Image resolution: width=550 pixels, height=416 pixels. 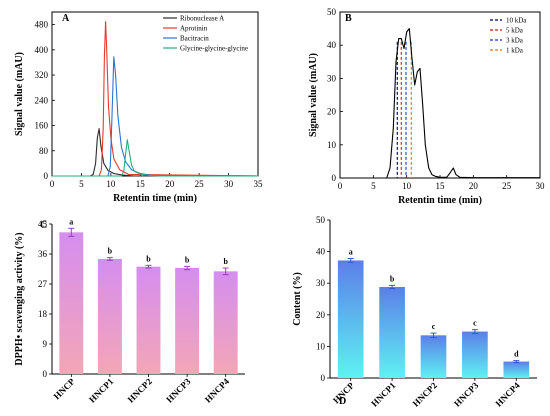 What do you see at coordinates (194, 39) in the screenshot?
I see `legend-label: Bacitracin` at bounding box center [194, 39].